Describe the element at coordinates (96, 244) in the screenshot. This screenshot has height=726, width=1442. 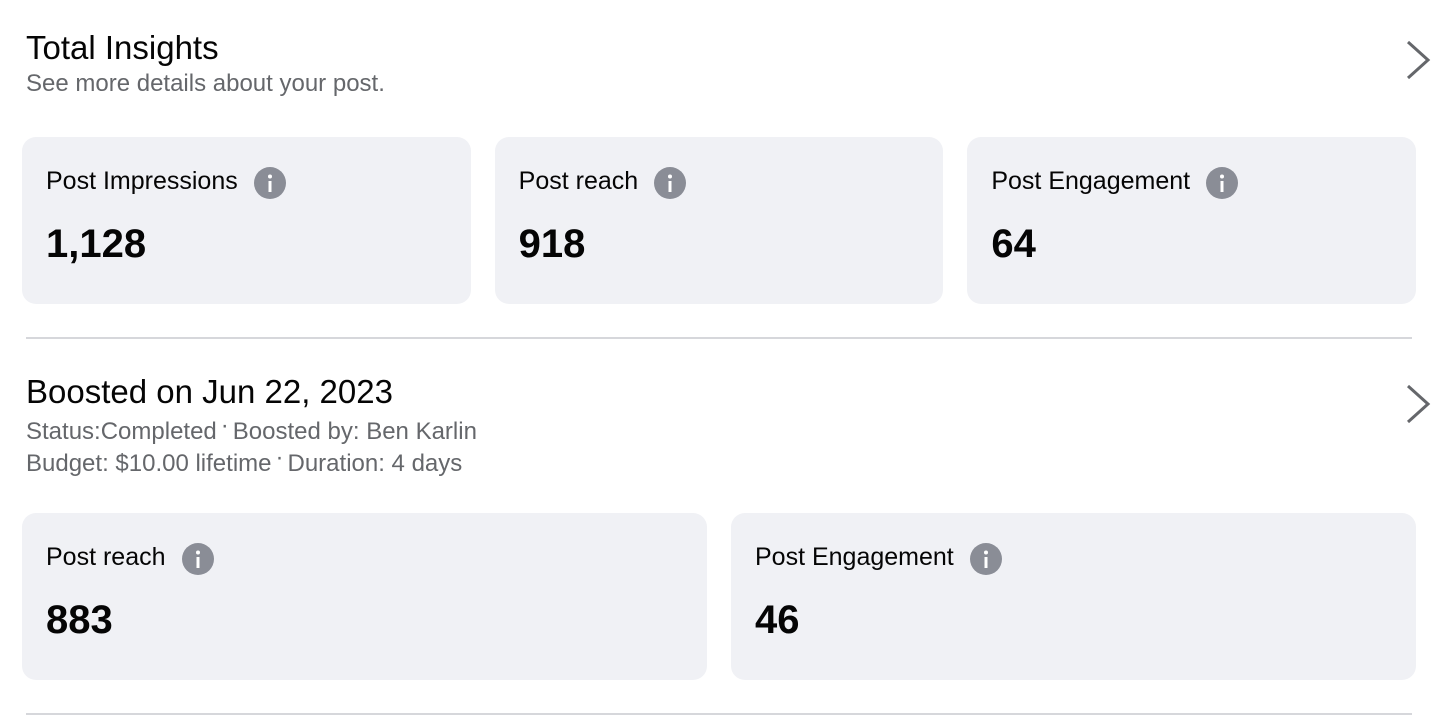
I see `metric-value: 1,128` at that location.